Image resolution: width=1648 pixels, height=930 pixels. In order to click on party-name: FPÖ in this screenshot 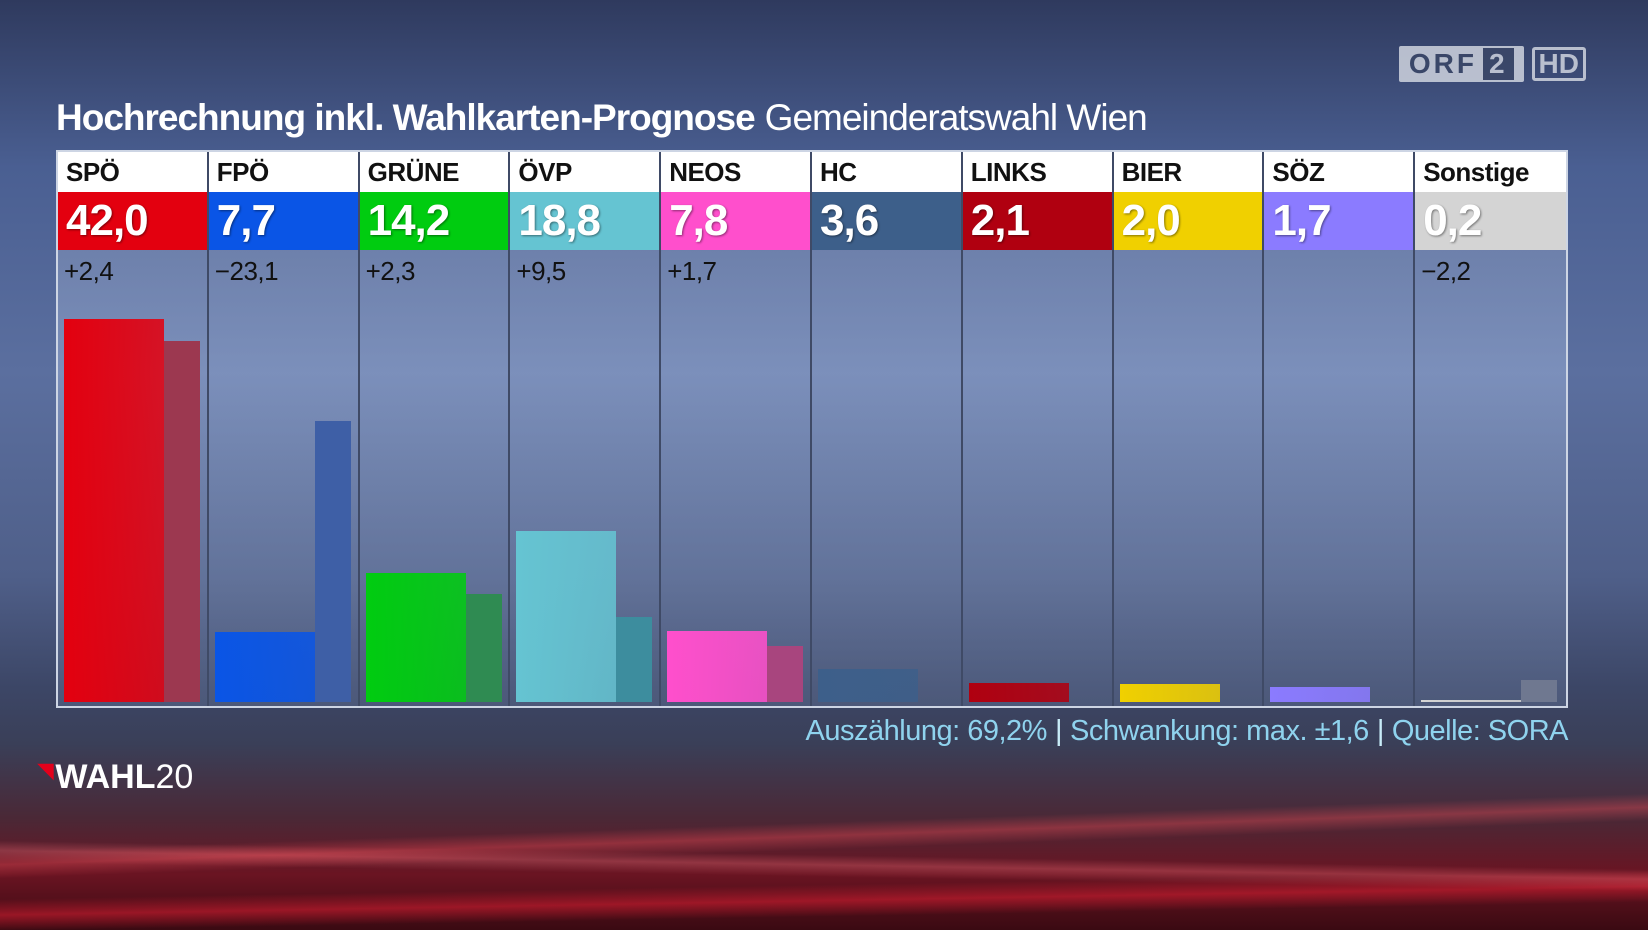, I will do `click(283, 172)`.